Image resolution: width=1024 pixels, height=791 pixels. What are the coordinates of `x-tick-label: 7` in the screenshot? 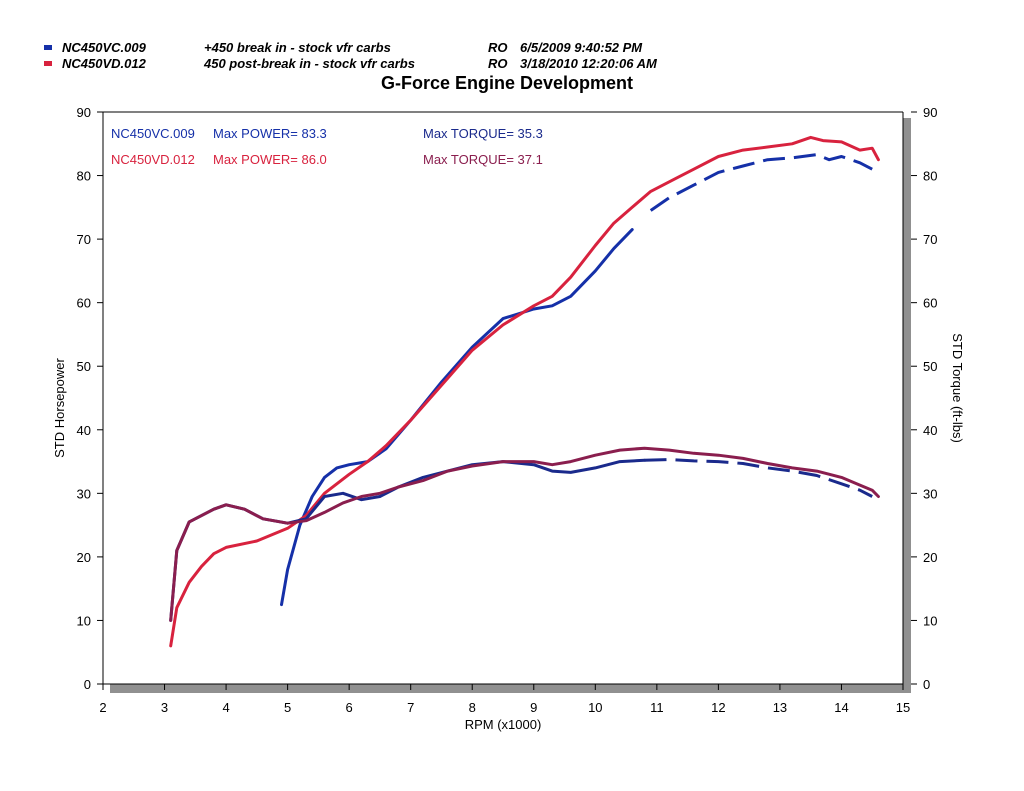 It's located at (410, 707).